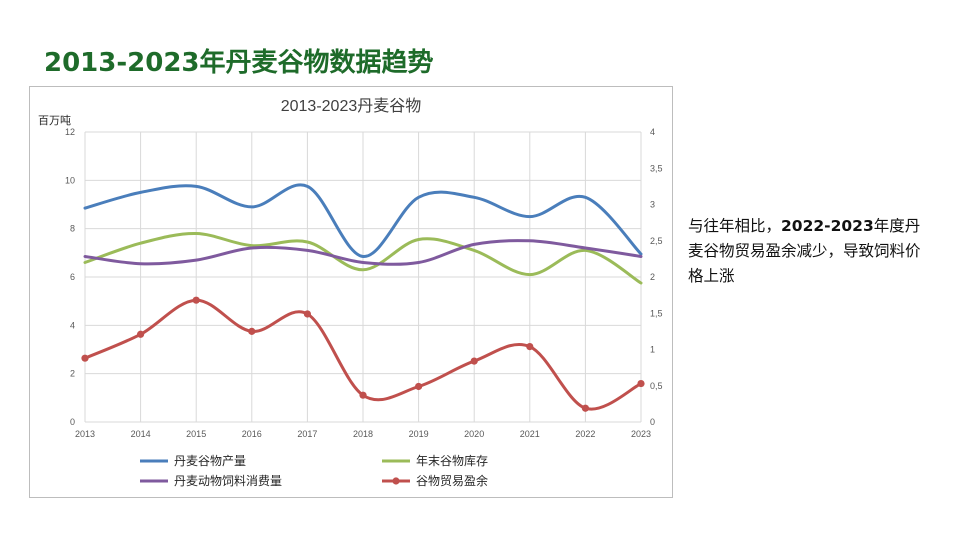  What do you see at coordinates (70, 132) in the screenshot?
I see `y-left-tick-label: 12` at bounding box center [70, 132].